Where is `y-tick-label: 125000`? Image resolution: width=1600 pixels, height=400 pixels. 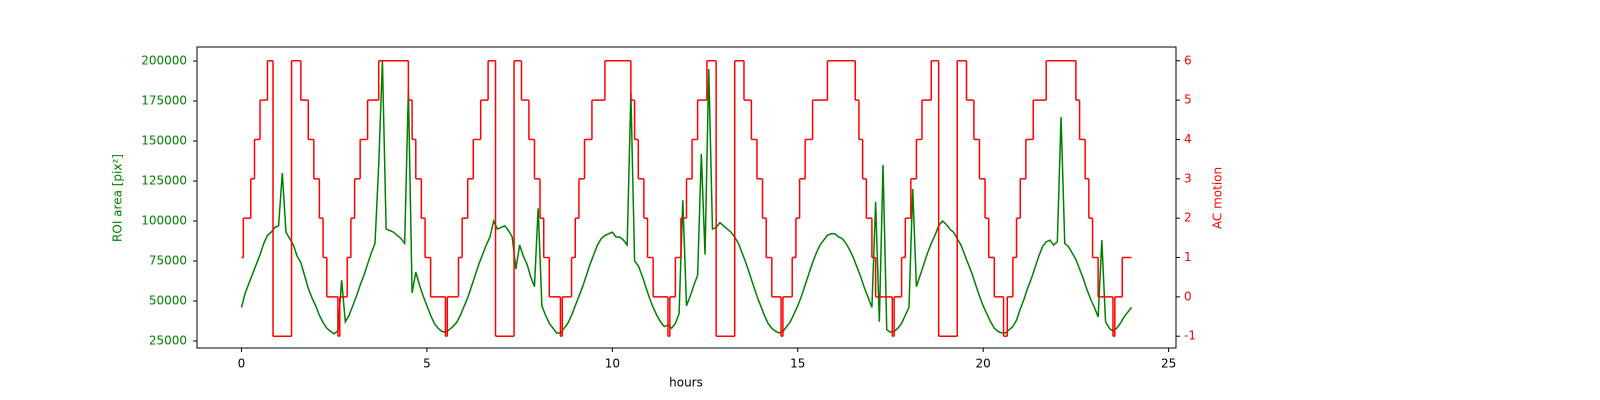
y-tick-label: 125000 is located at coordinates (164, 181).